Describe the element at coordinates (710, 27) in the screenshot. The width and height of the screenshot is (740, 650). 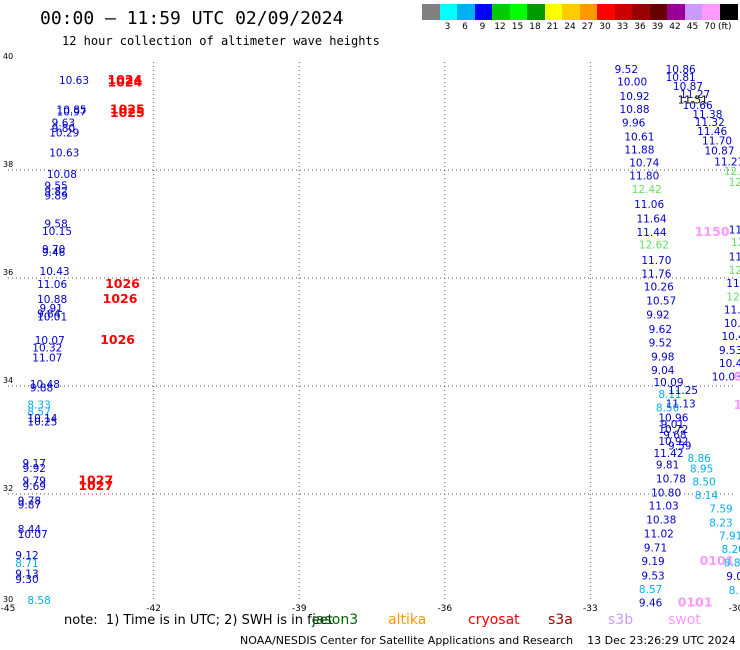
I see `color-scale-label: 70` at that location.